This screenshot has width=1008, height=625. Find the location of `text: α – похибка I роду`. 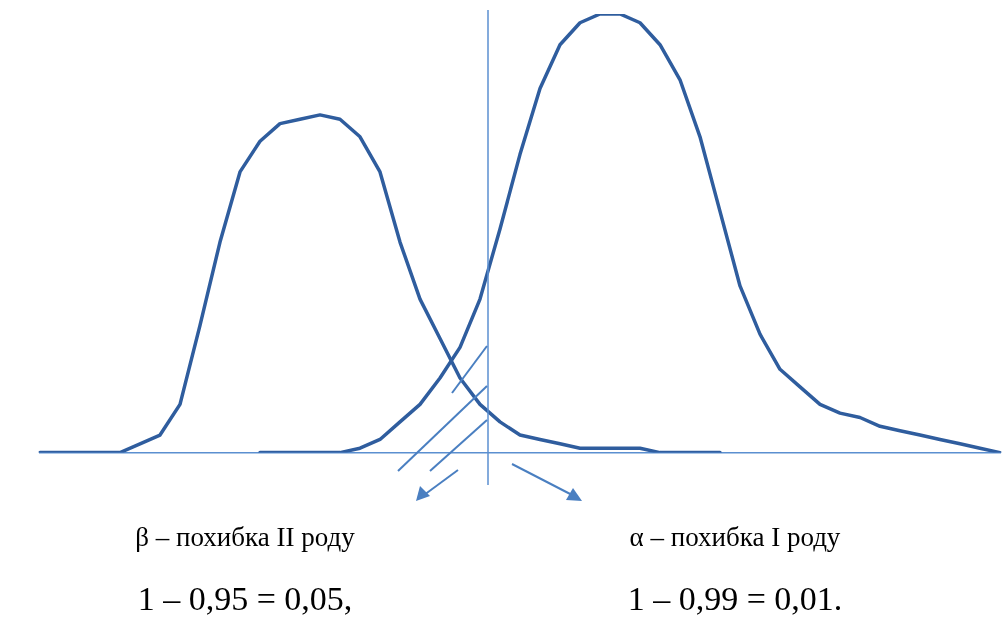

text: α – похибка I роду is located at coordinates (735, 537).